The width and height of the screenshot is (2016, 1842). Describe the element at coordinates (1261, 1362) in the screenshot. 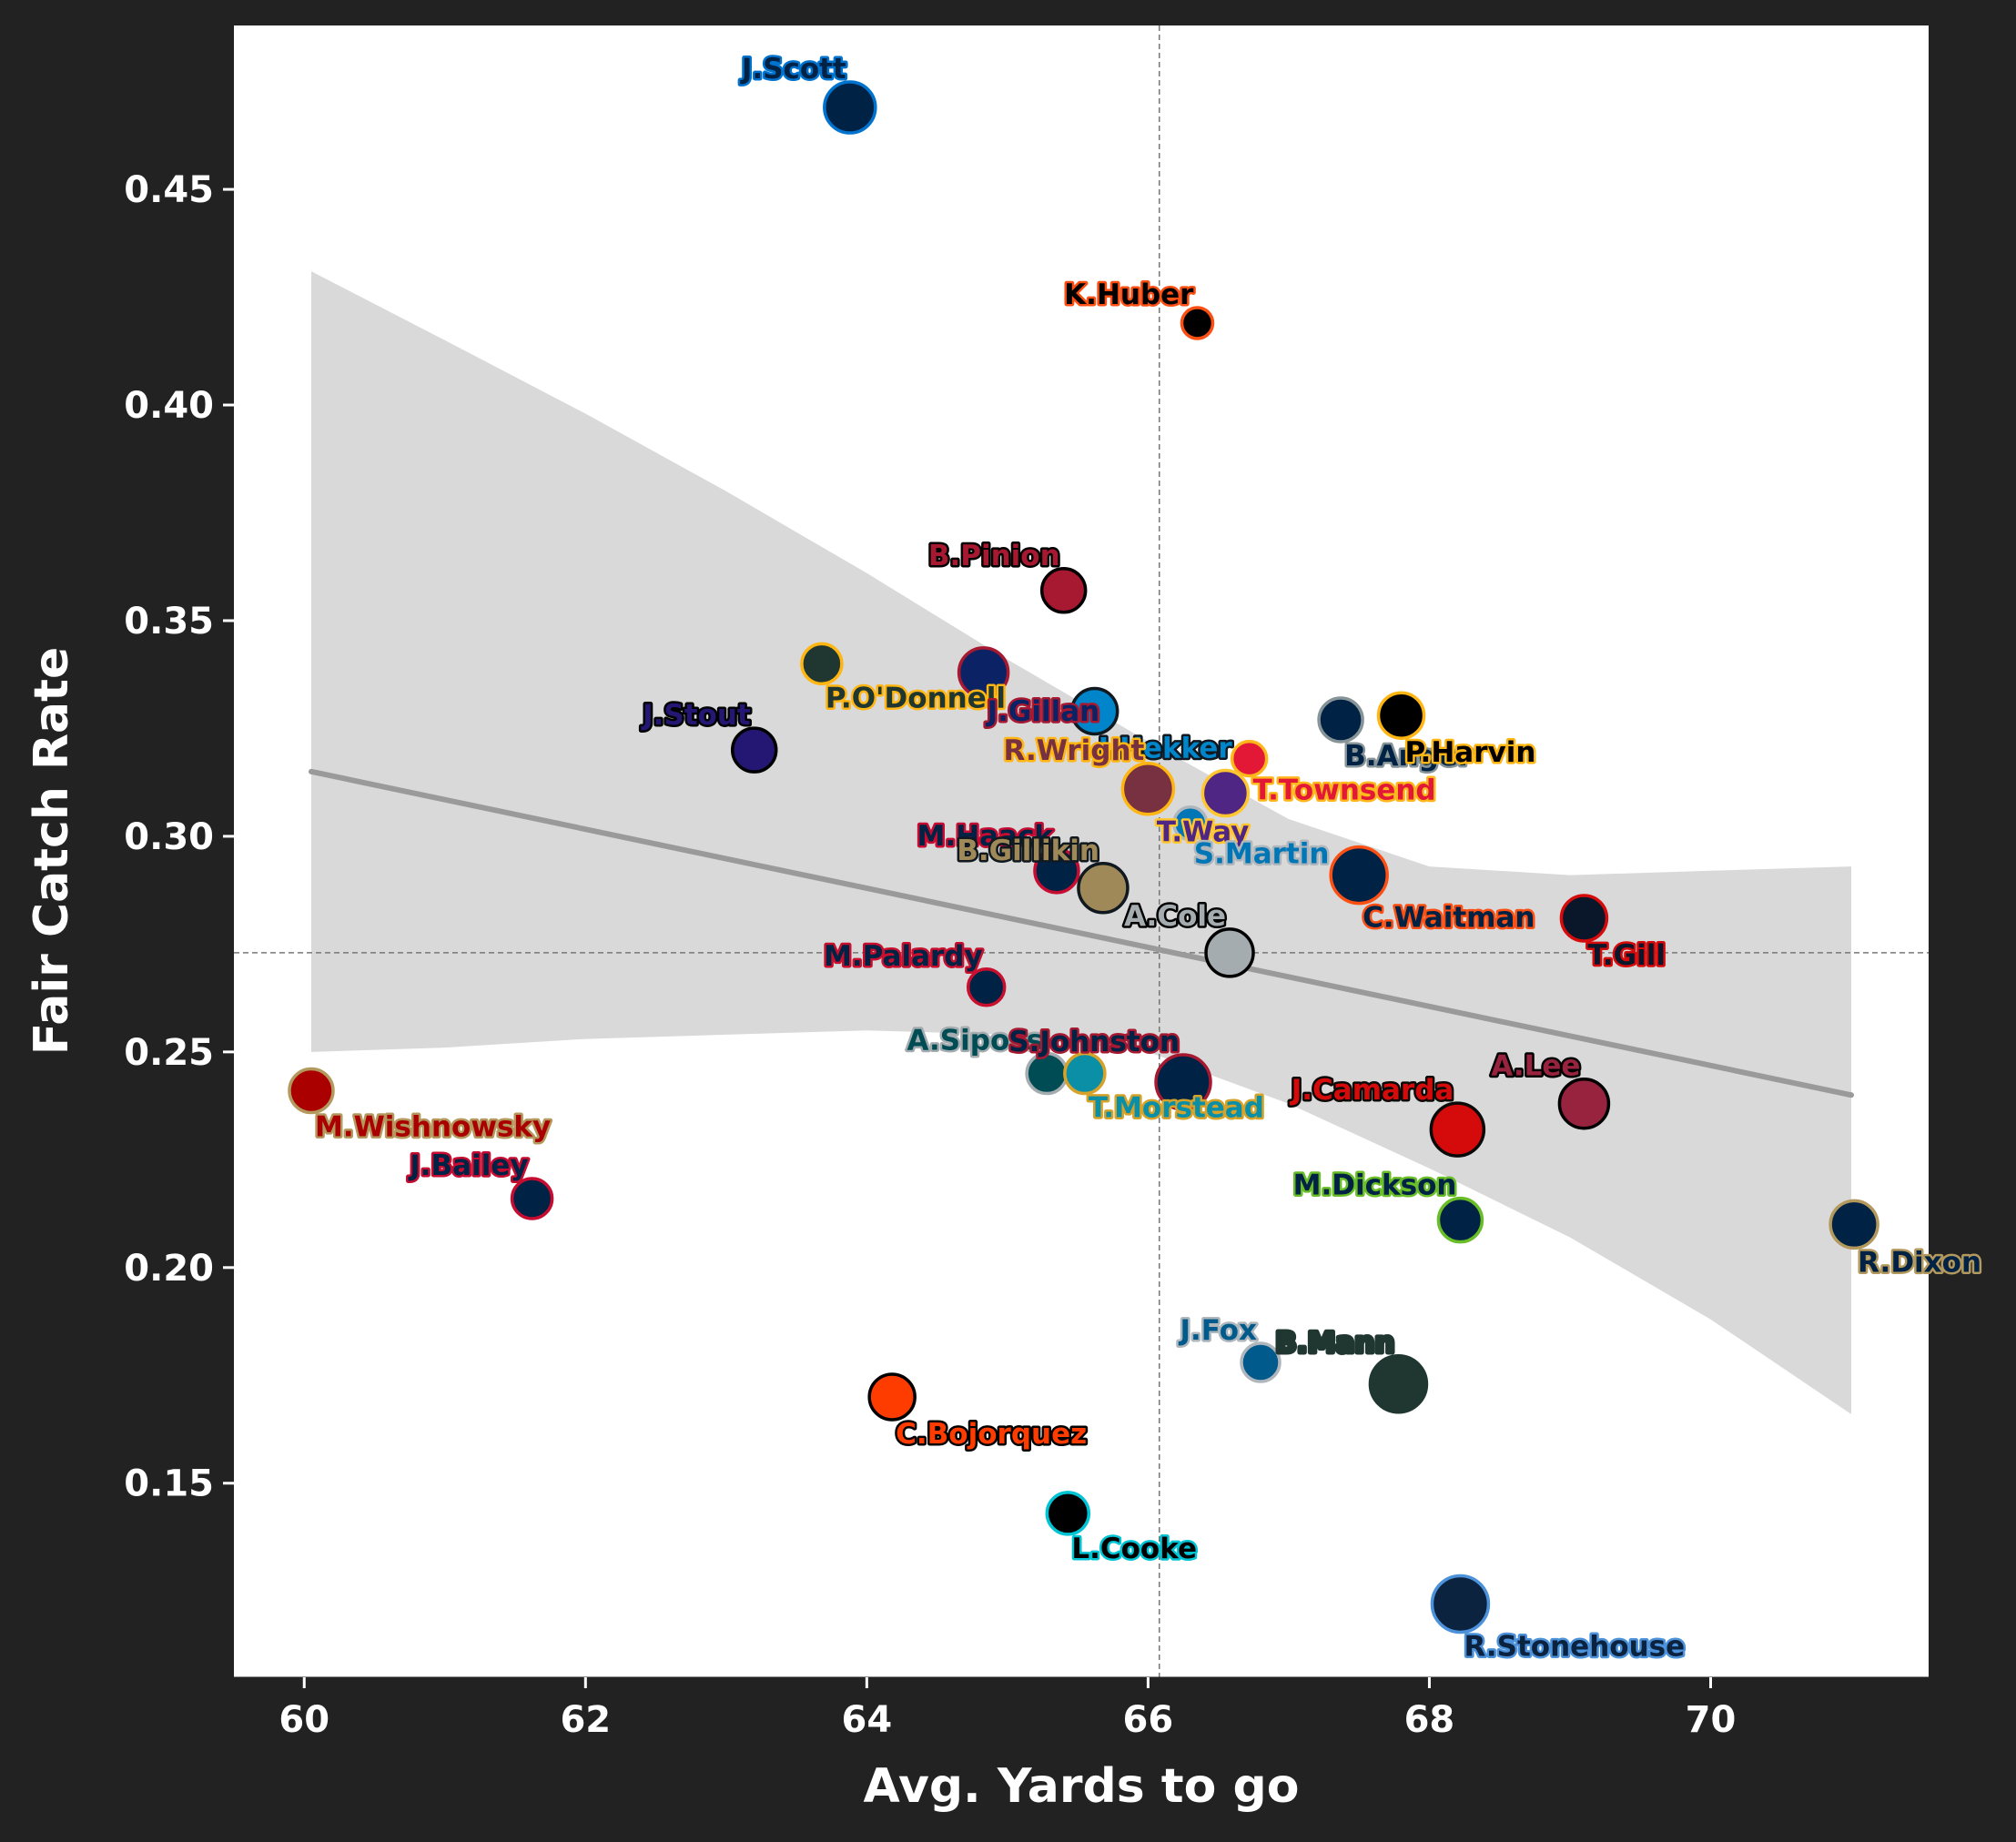

I see `point-j-fox` at that location.